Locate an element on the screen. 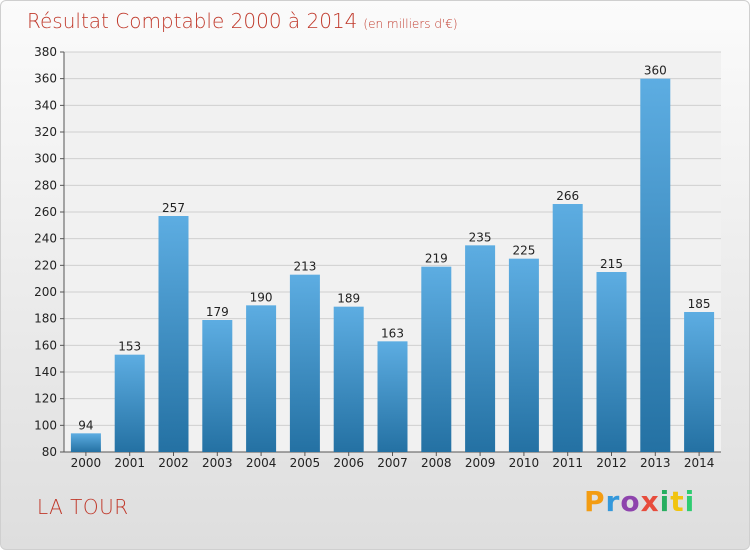 The height and width of the screenshot is (550, 750). value-label-2014: 185 is located at coordinates (699, 304).